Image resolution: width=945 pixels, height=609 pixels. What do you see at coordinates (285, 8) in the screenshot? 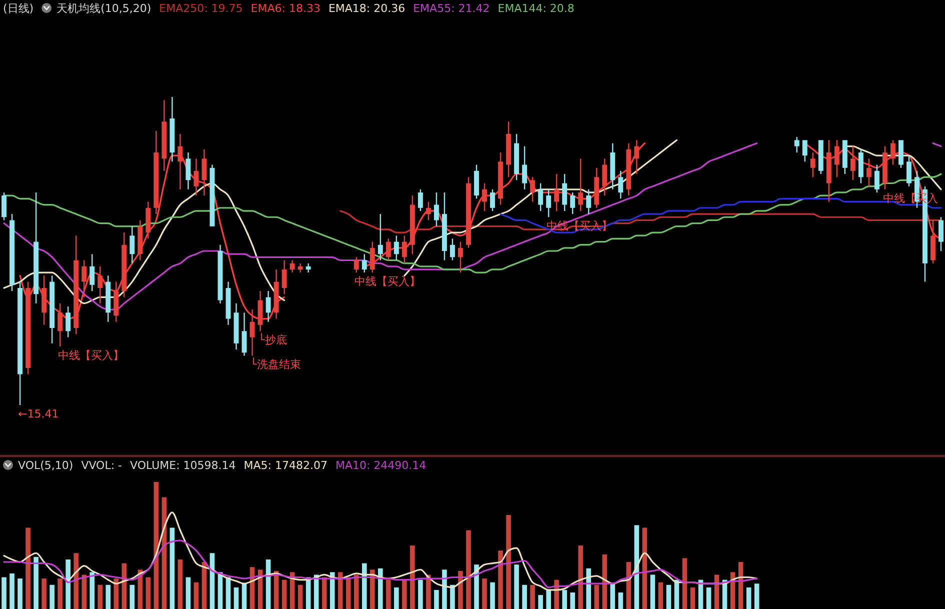
I see `text: EMA6: 18.33` at bounding box center [285, 8].